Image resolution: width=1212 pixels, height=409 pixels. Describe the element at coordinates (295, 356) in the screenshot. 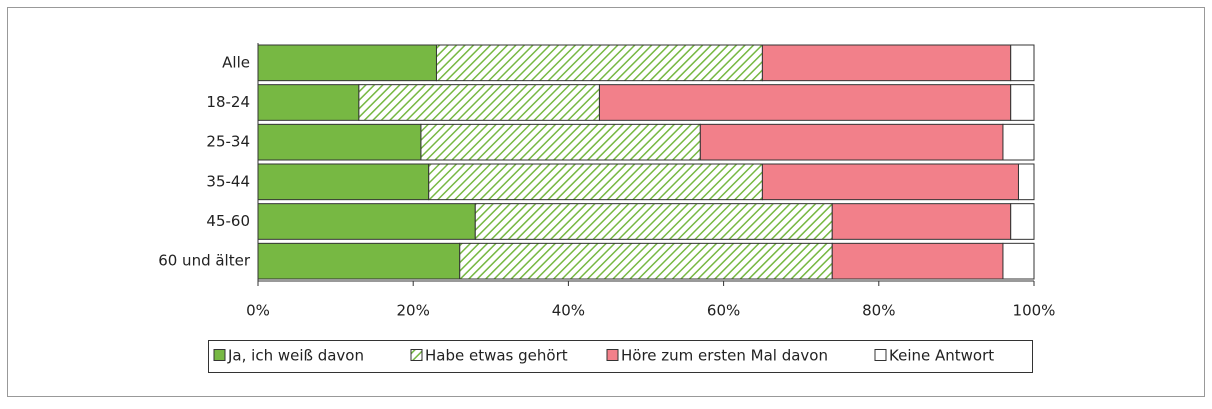

I see `legend-label: Ja, ich weiß davon` at that location.